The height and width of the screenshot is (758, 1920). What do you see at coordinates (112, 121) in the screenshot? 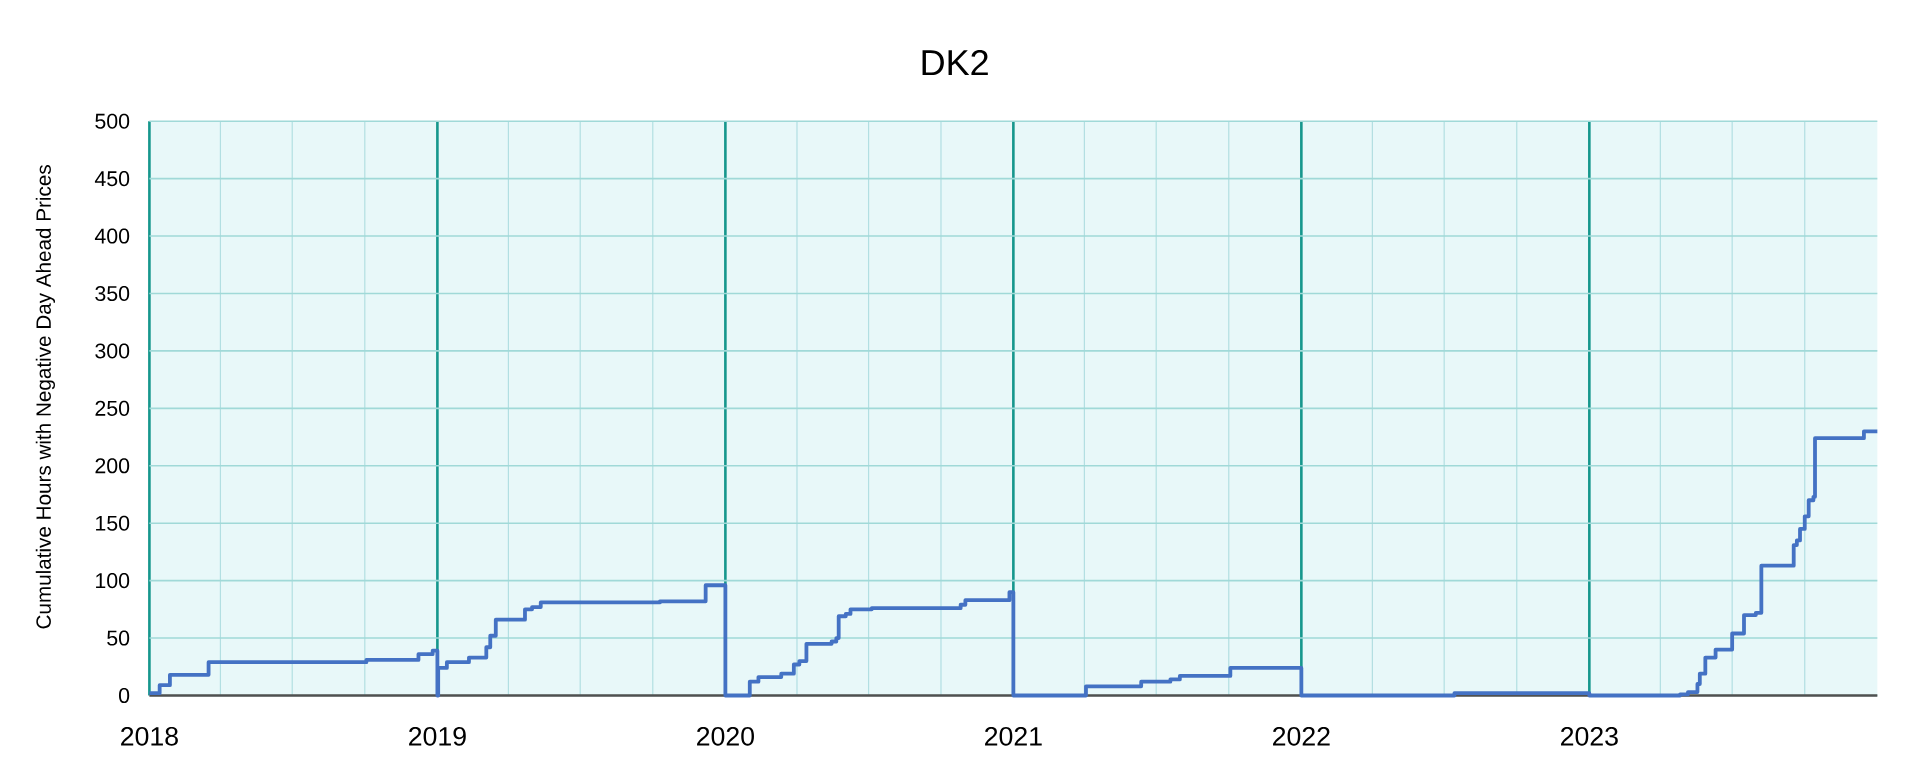
I see `y-tick-label: 500` at bounding box center [112, 121].